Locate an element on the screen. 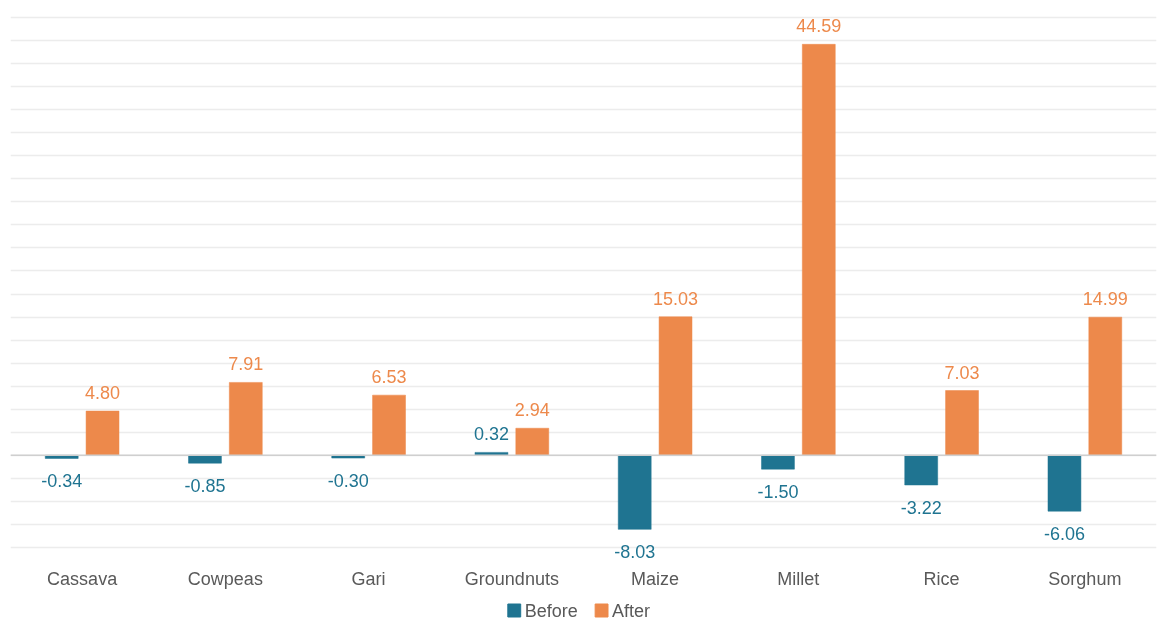  data-label: -0.85 is located at coordinates (205, 486).